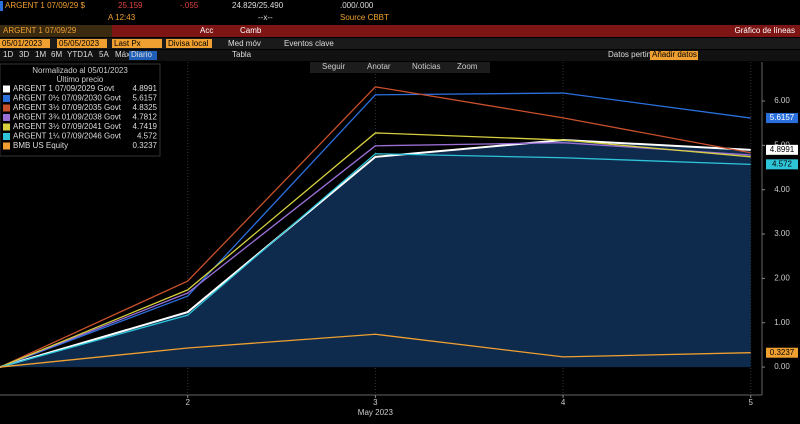 The width and height of the screenshot is (800, 424). I want to click on legend-value: 4.8991, so click(145, 88).